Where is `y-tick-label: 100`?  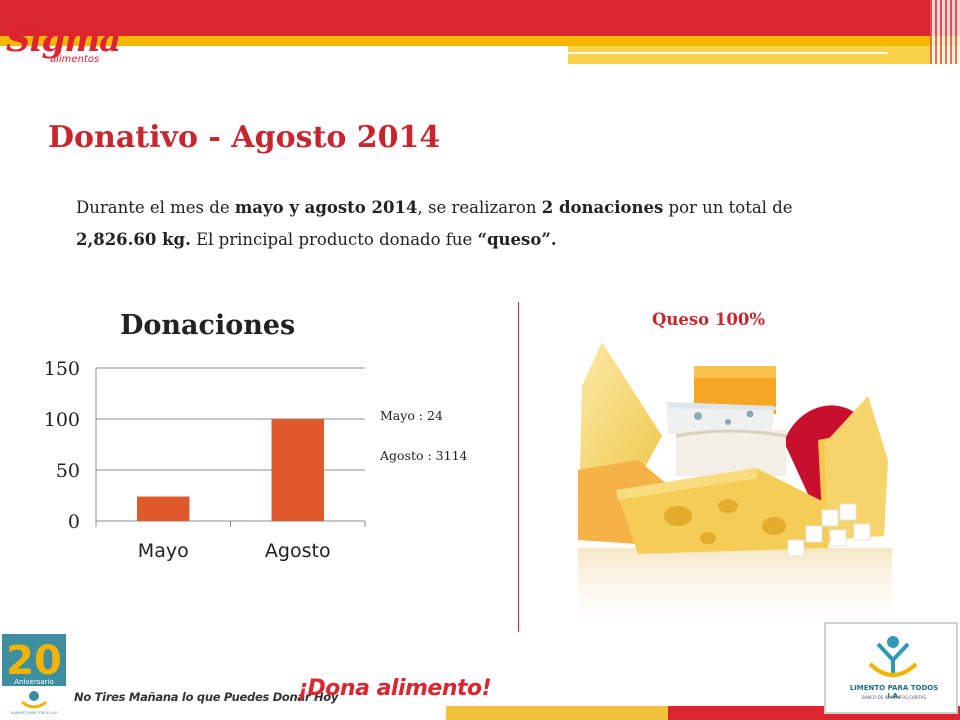
y-tick-label: 100 is located at coordinates (62, 420).